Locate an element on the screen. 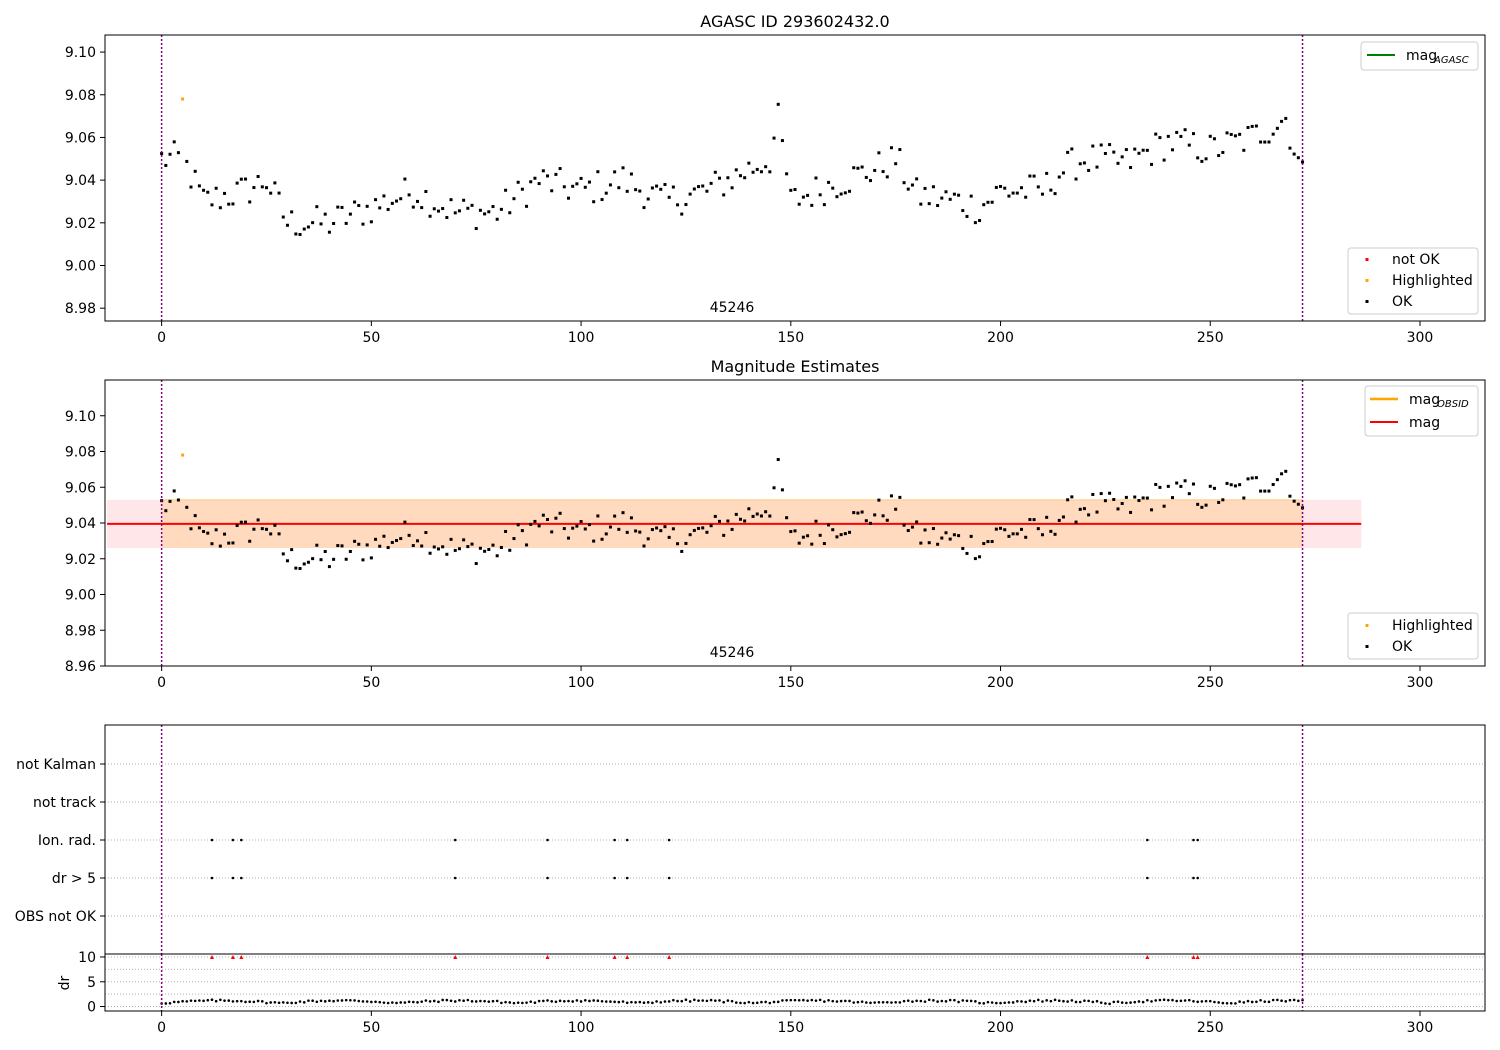 This screenshot has width=1500, height=1050. panel-agasc-legend-bottom: not OK Highlighted OK is located at coordinates (1413, 281).